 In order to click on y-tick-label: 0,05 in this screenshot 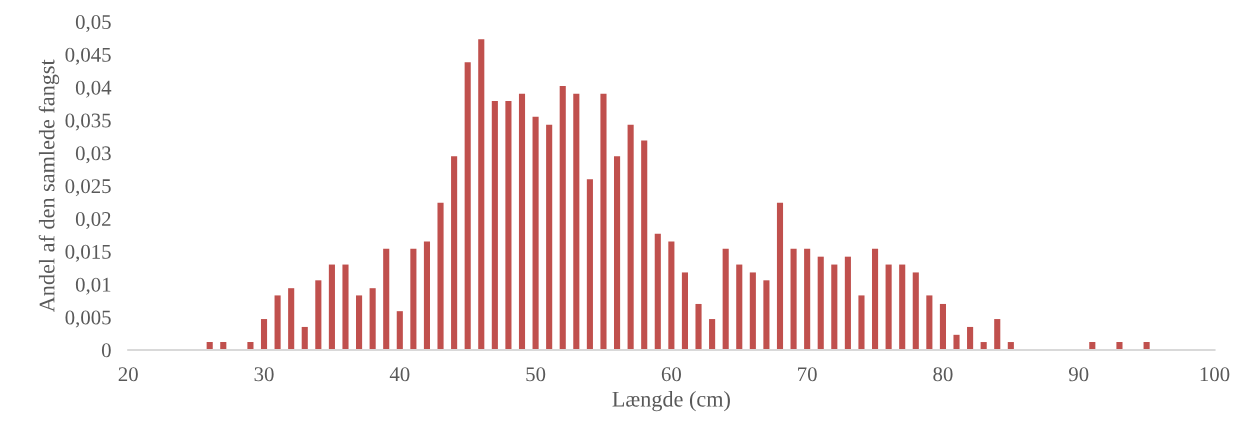, I will do `click(93, 23)`.